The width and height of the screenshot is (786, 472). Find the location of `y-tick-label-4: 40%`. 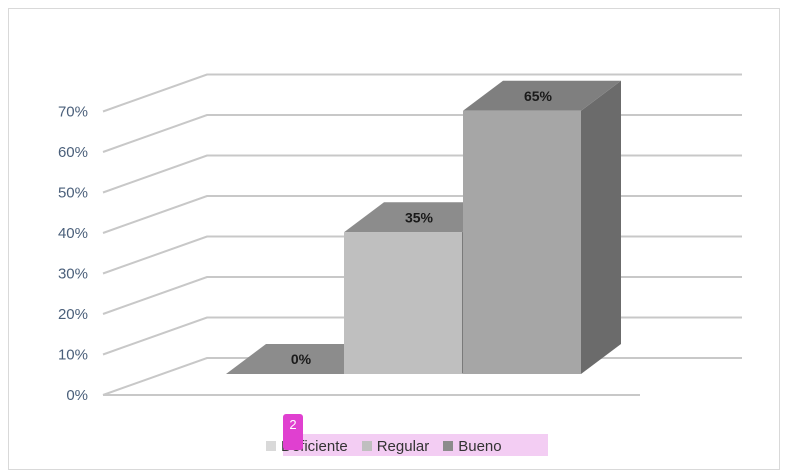

y-tick-label-4: 40% is located at coordinates (73, 233).